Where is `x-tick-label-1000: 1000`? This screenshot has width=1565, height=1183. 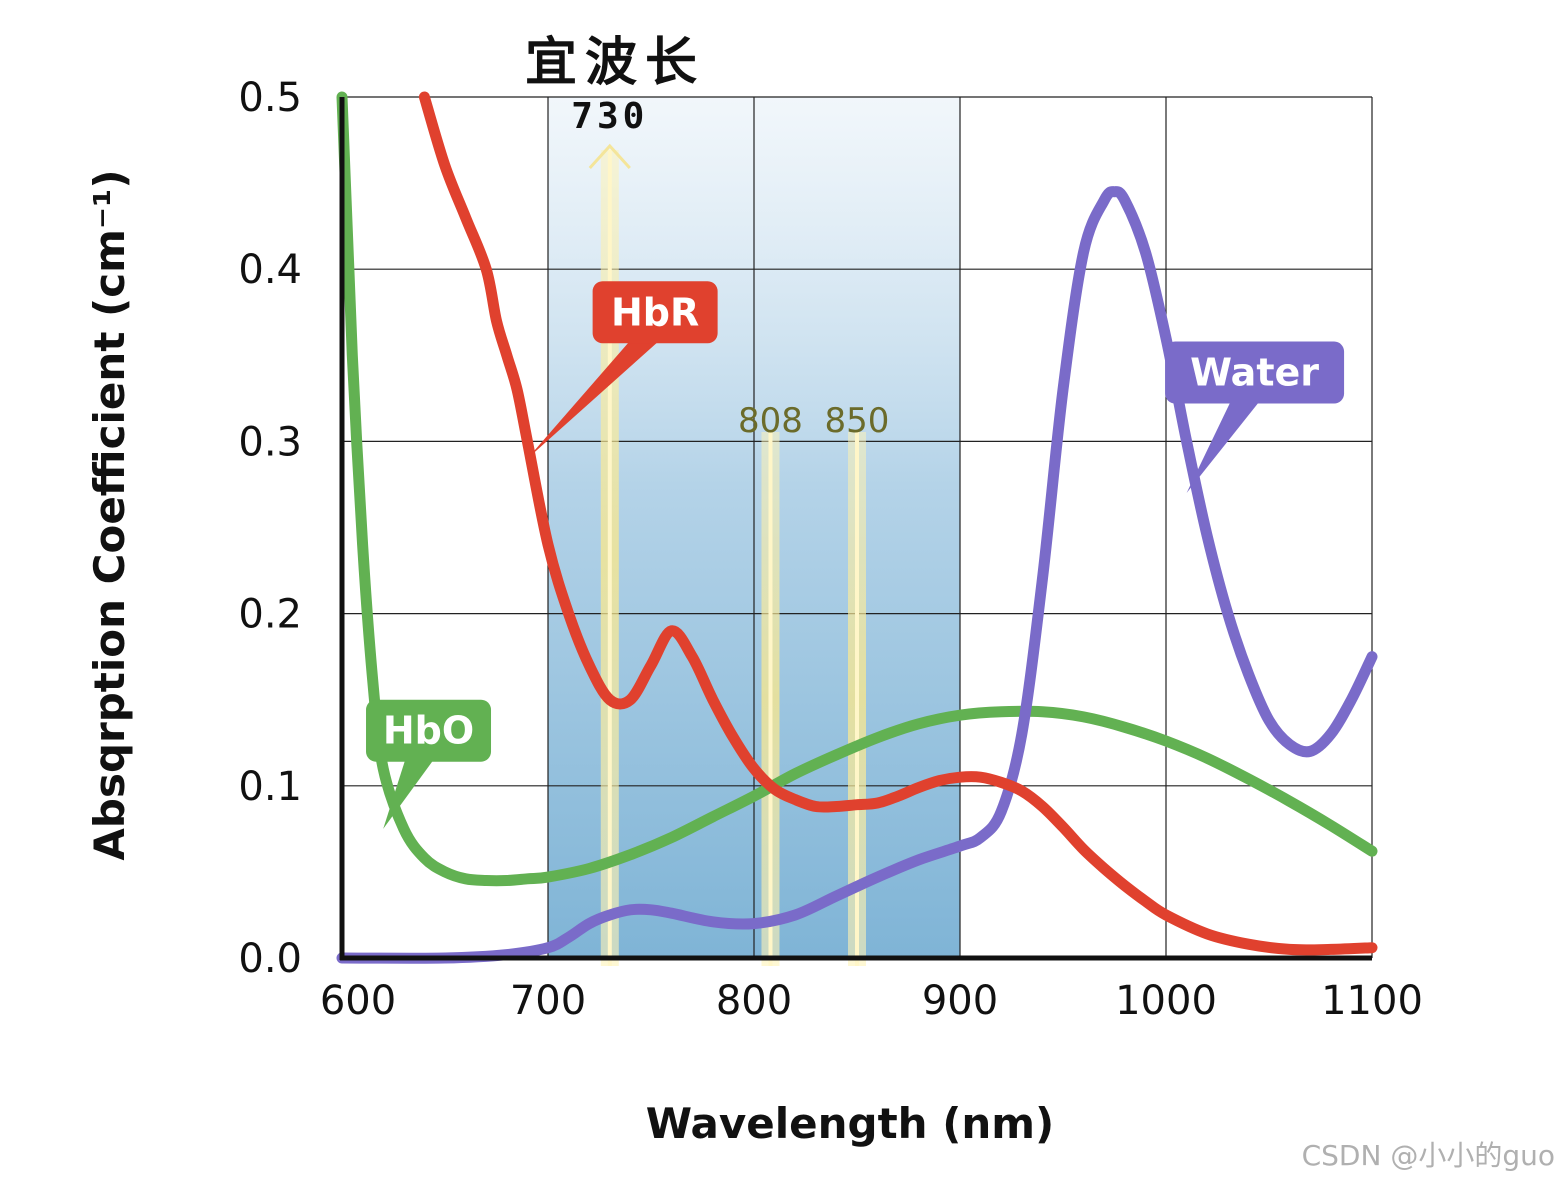 x-tick-label-1000: 1000 is located at coordinates (1166, 1001).